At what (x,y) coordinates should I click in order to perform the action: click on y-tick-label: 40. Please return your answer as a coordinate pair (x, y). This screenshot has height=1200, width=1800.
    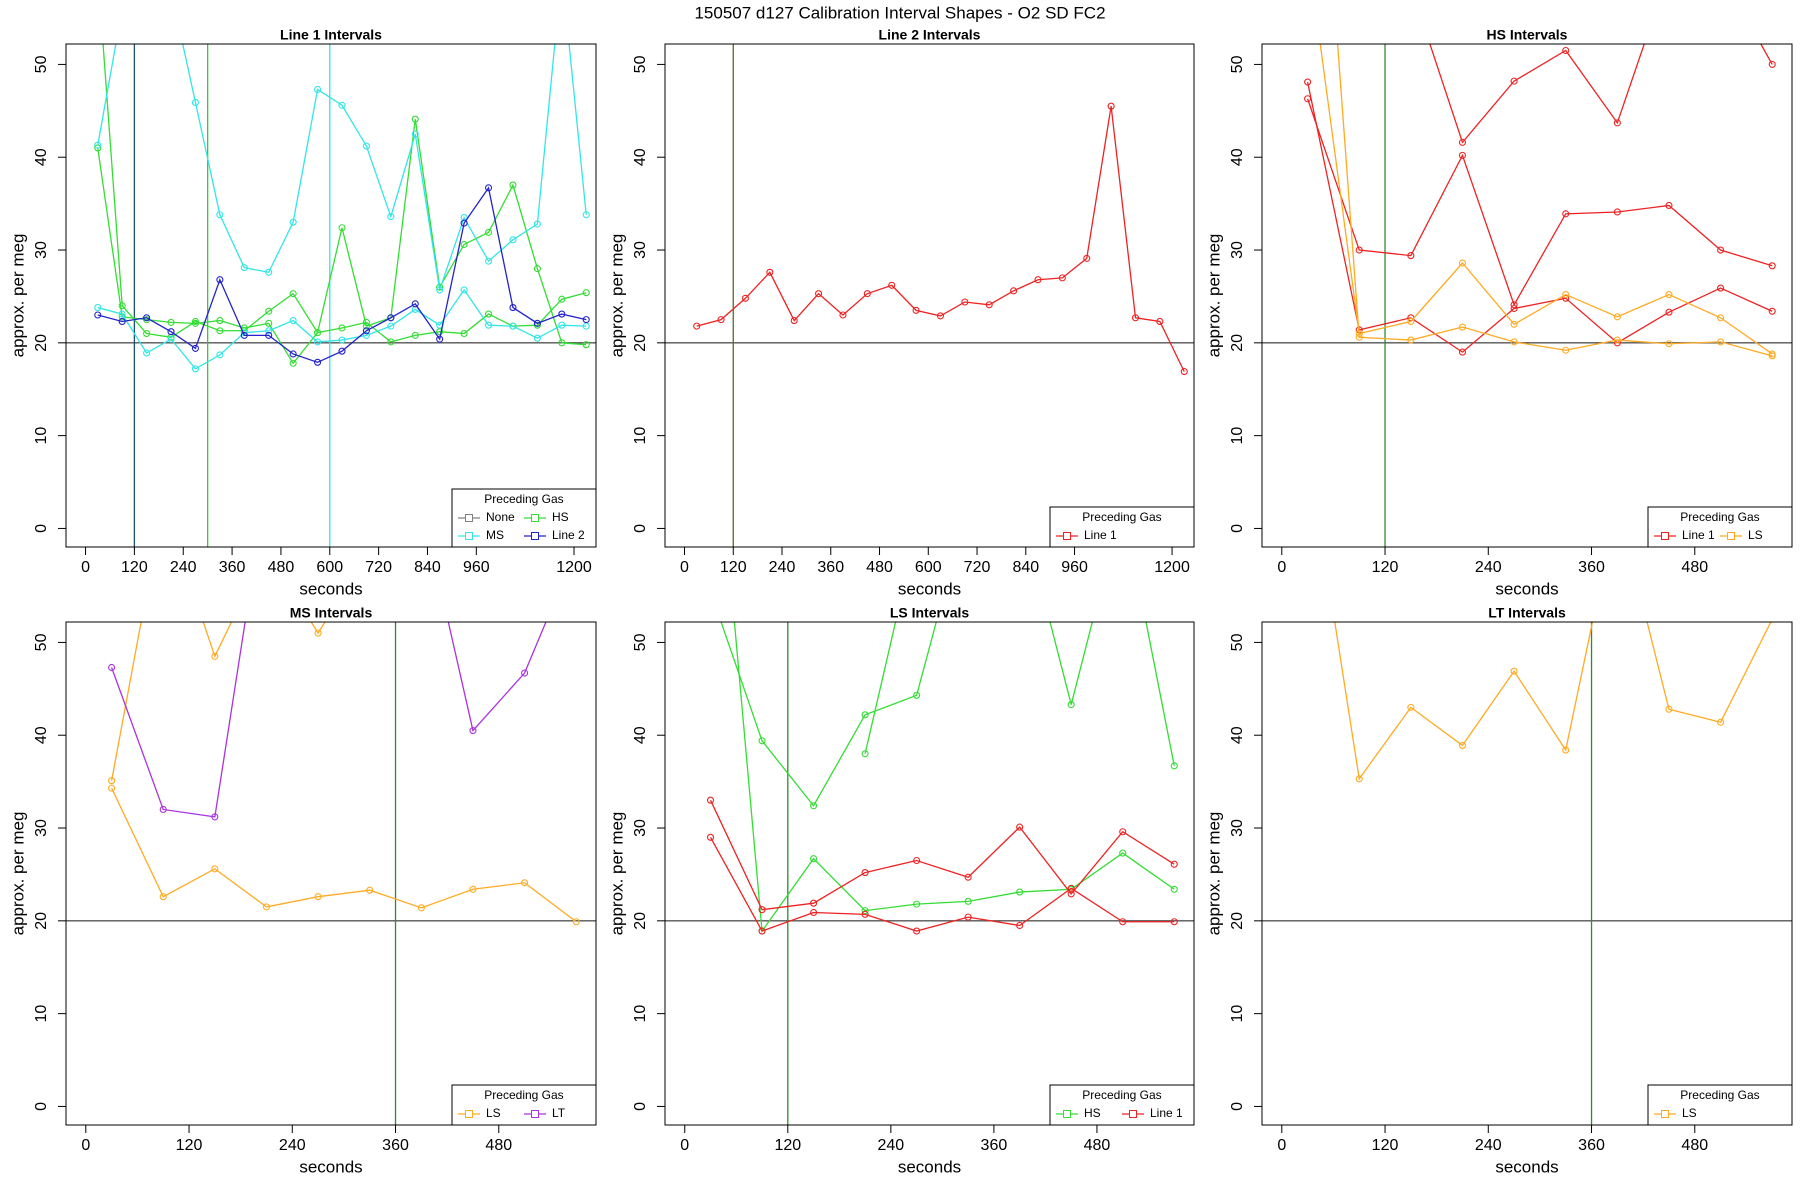
    Looking at the image, I should click on (41, 157).